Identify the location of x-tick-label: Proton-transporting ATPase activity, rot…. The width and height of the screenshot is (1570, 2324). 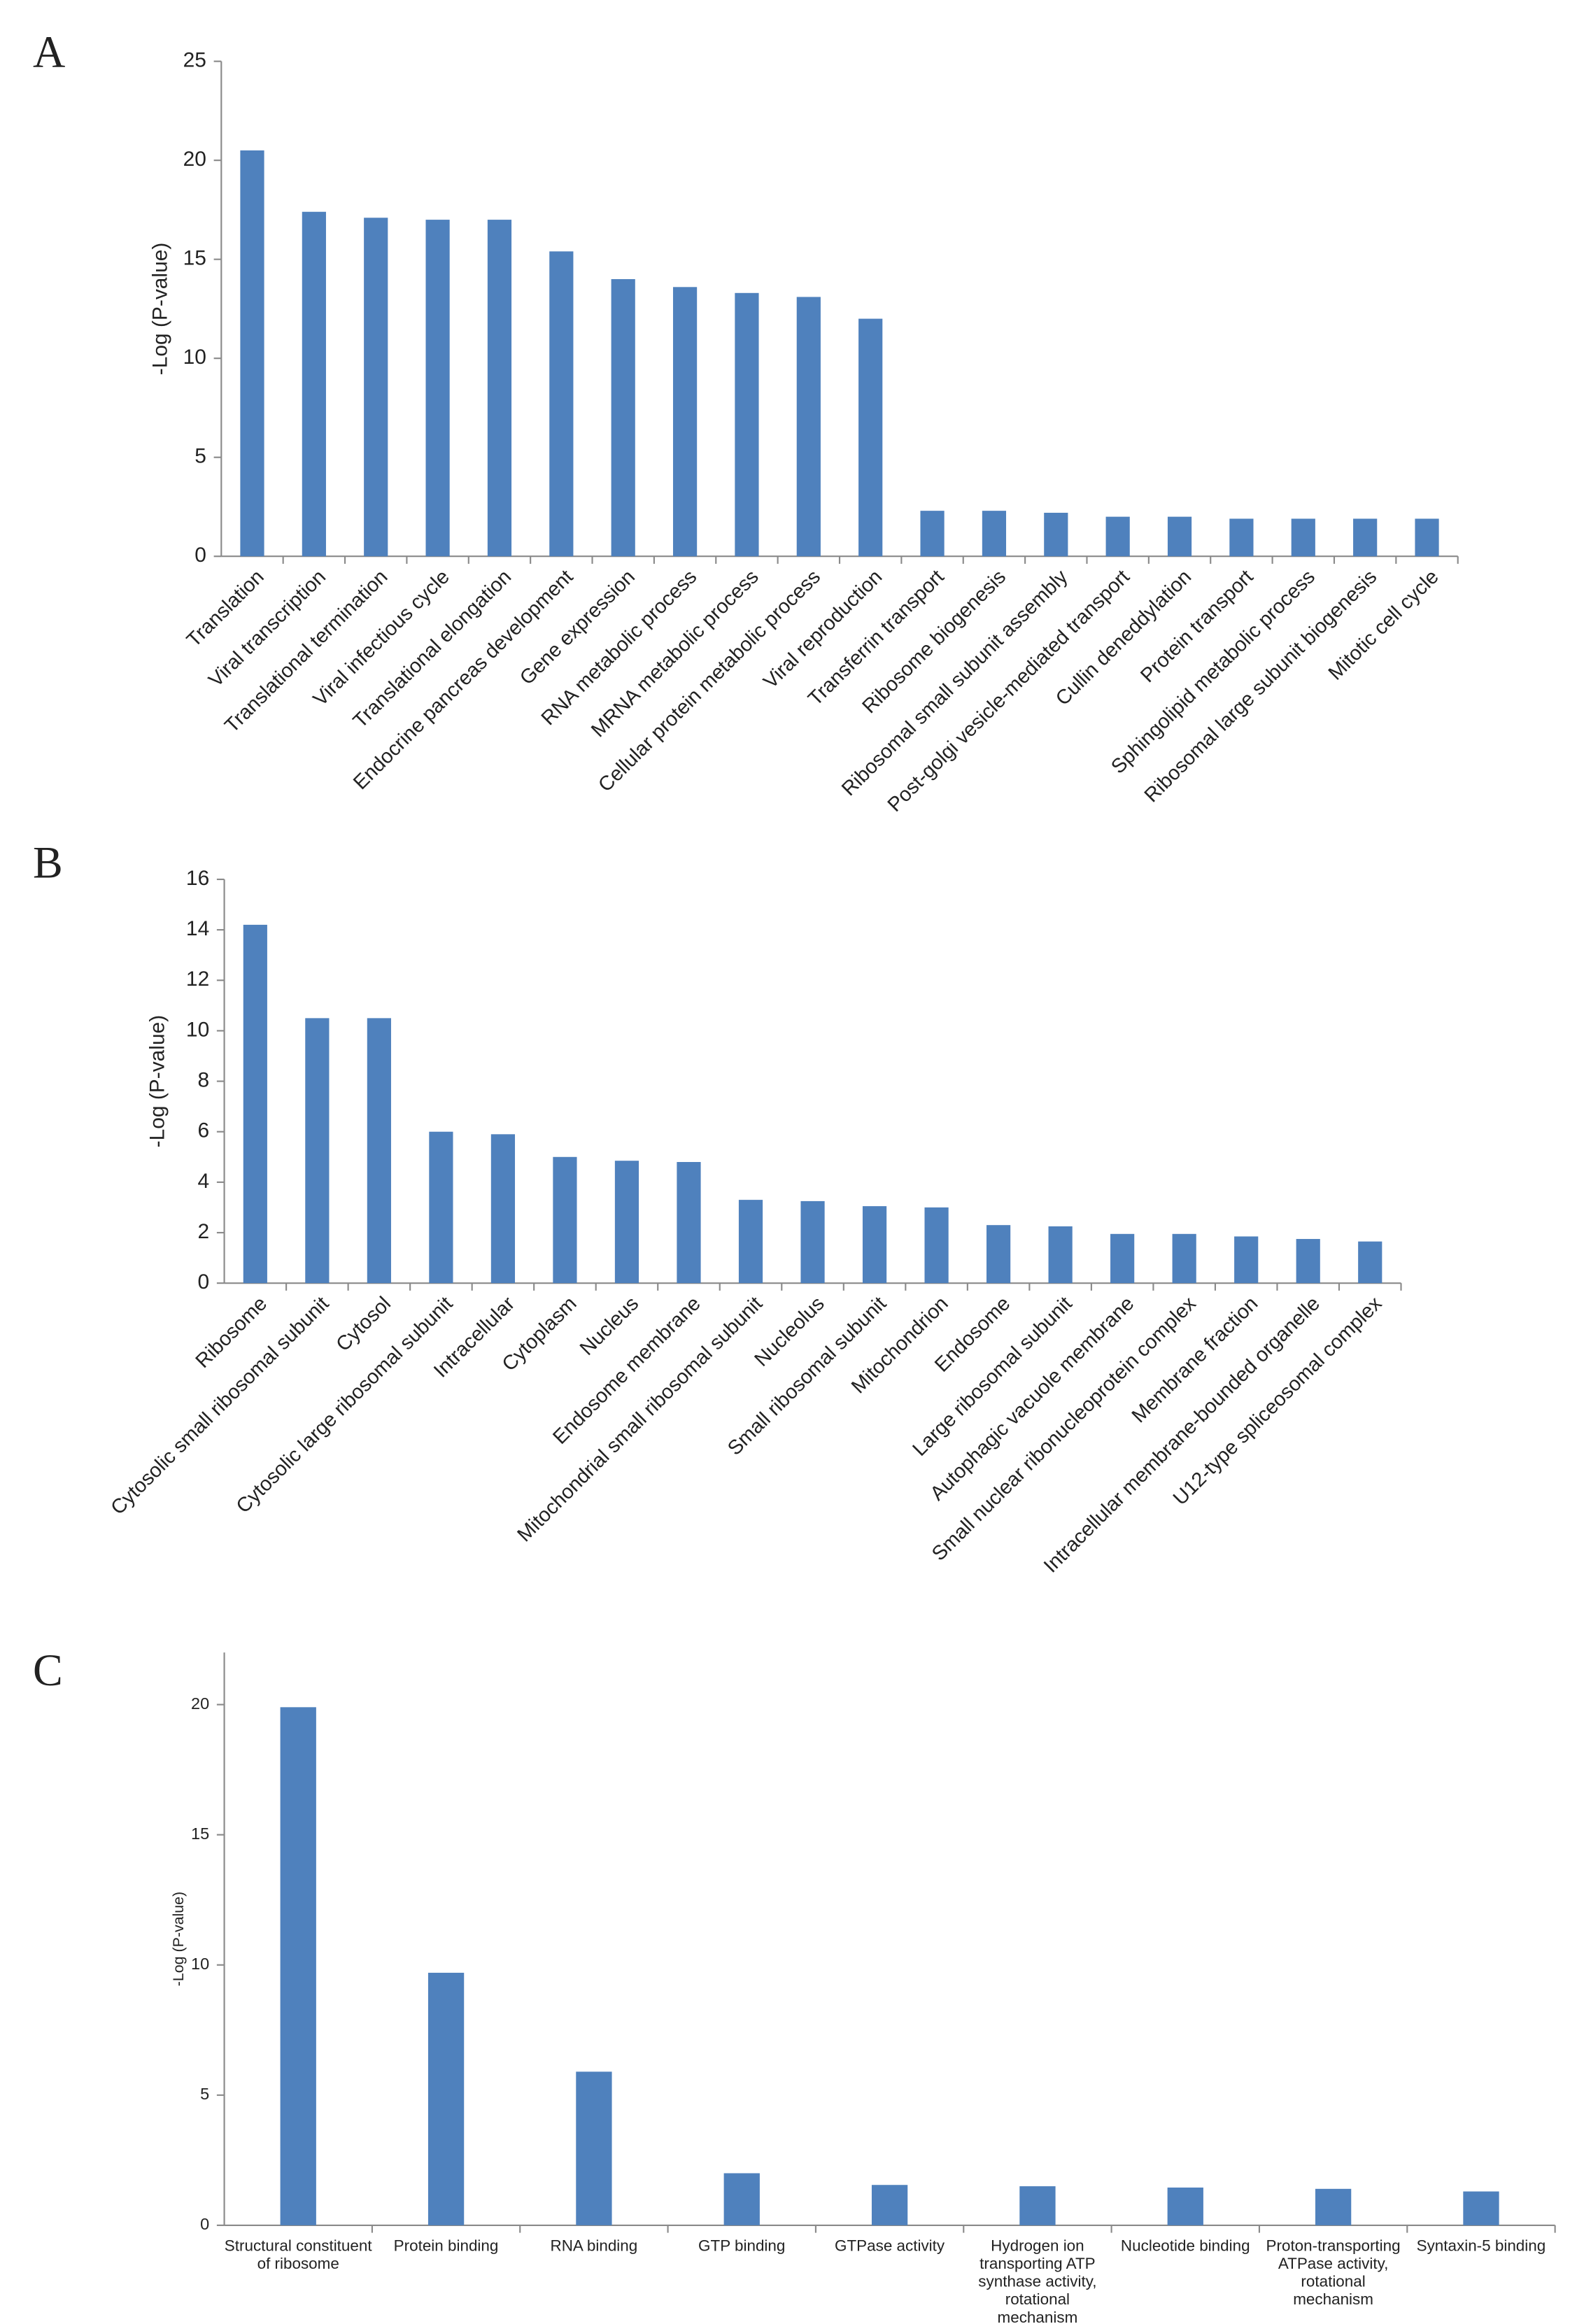
(1333, 2273).